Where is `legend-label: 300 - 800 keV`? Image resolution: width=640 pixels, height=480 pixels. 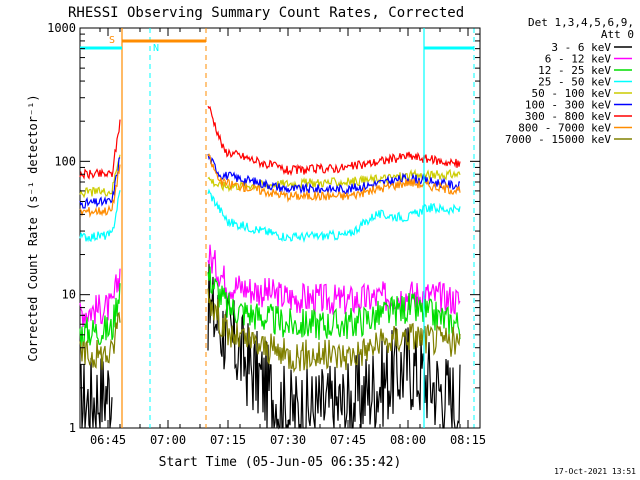 legend-label: 300 - 800 keV is located at coordinates (568, 116).